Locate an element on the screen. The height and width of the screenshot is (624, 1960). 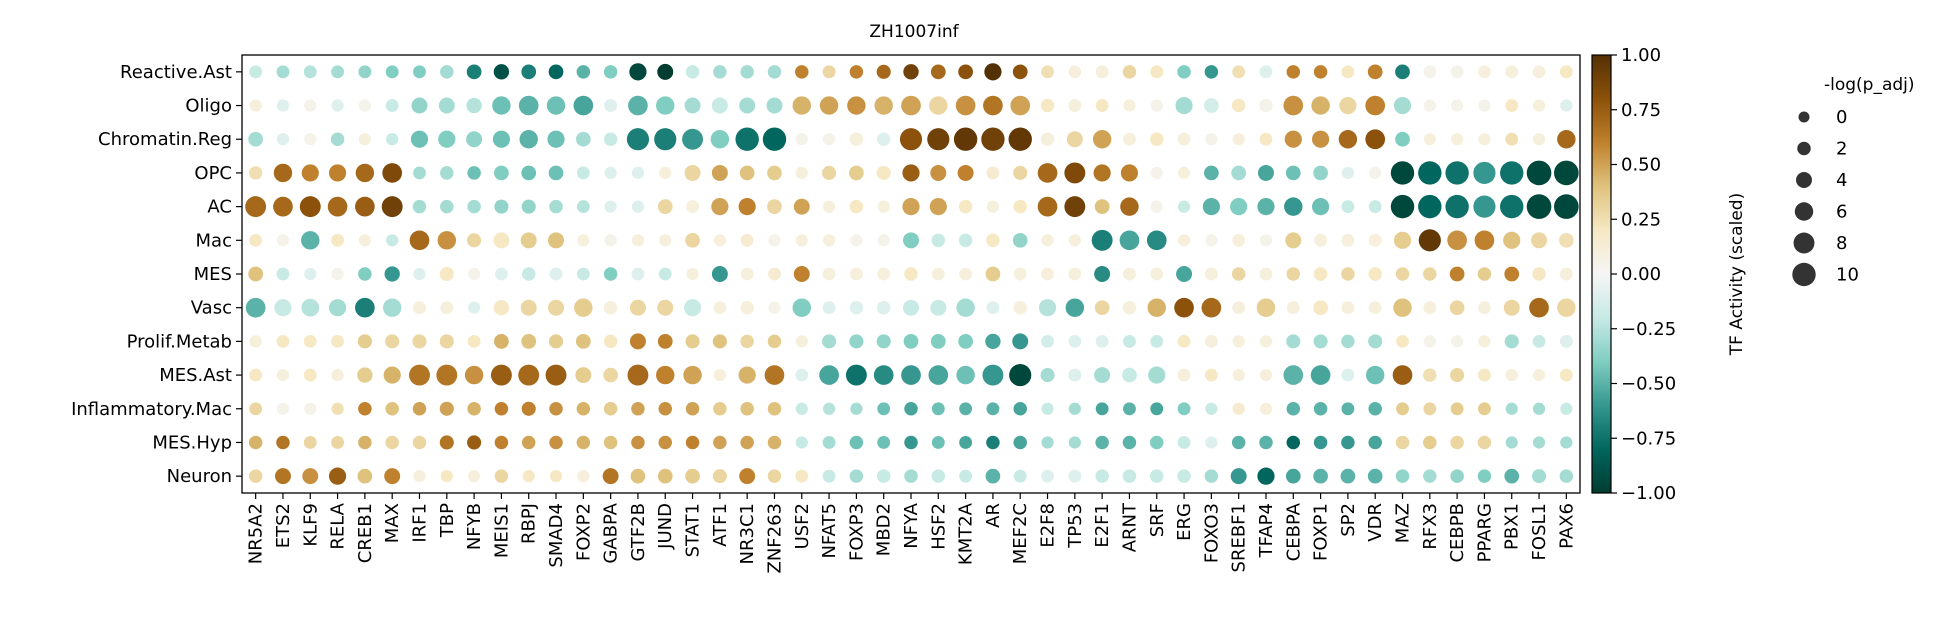
colorbar-tick-label: −0.50 is located at coordinates (1648, 384).